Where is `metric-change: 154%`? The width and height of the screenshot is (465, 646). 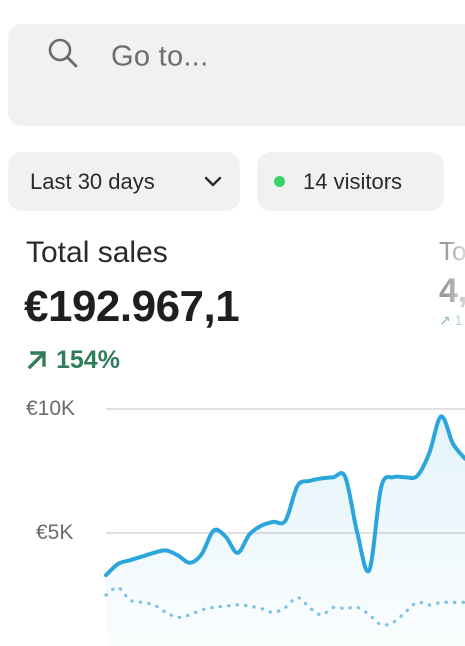
metric-change: 154% is located at coordinates (73, 360).